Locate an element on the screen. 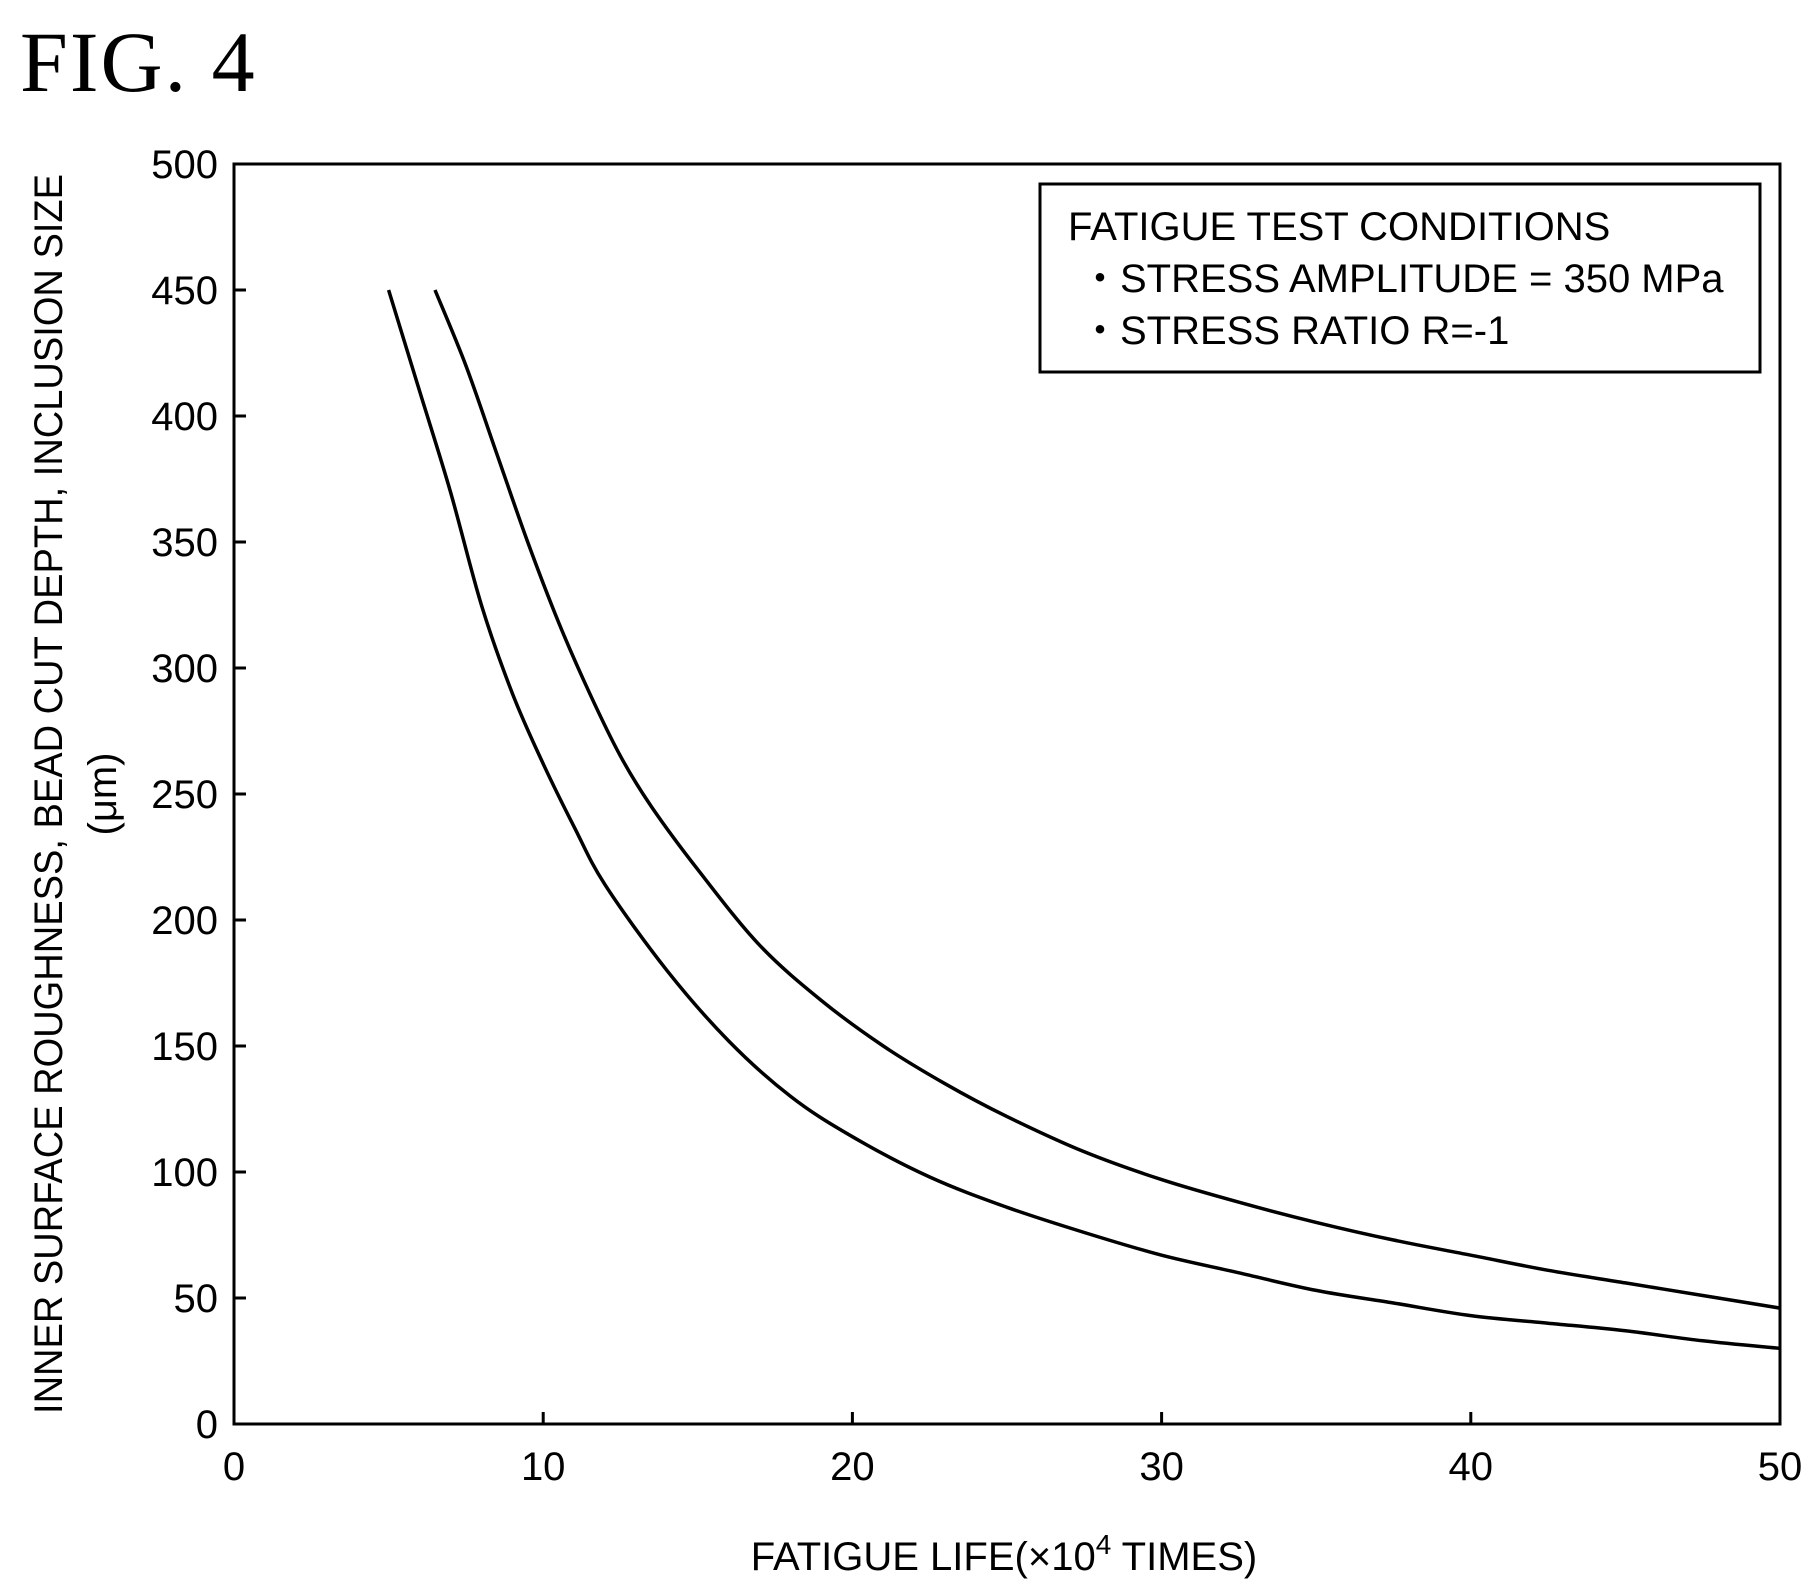  x-tick-label: 40 is located at coordinates (1471, 1467).